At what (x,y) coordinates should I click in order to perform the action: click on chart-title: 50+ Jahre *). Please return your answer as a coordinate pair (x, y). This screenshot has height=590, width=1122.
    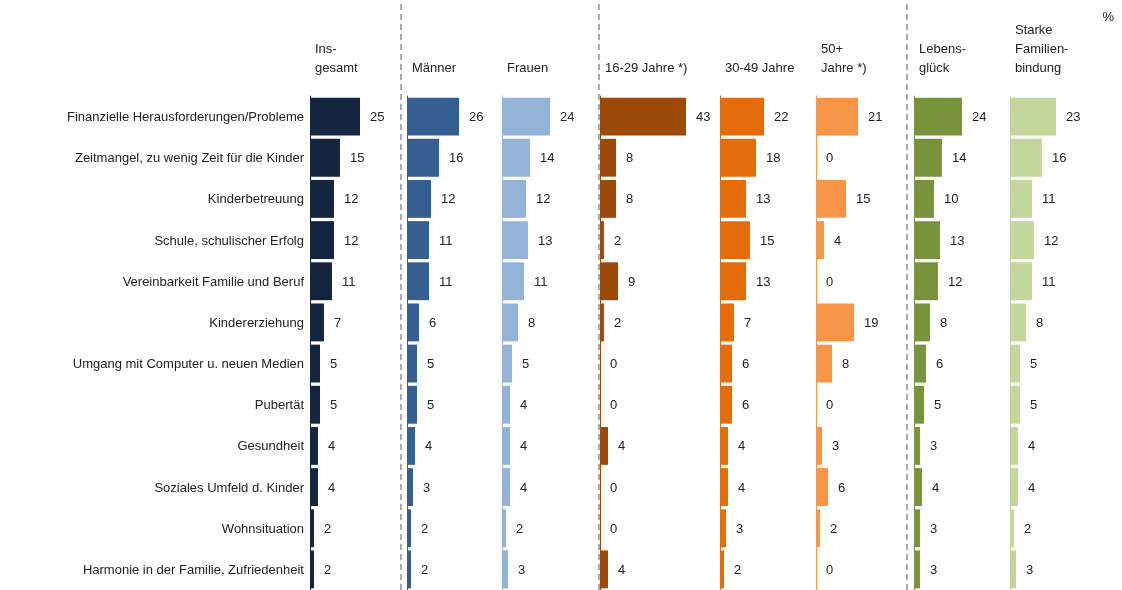
    Looking at the image, I should click on (844, 58).